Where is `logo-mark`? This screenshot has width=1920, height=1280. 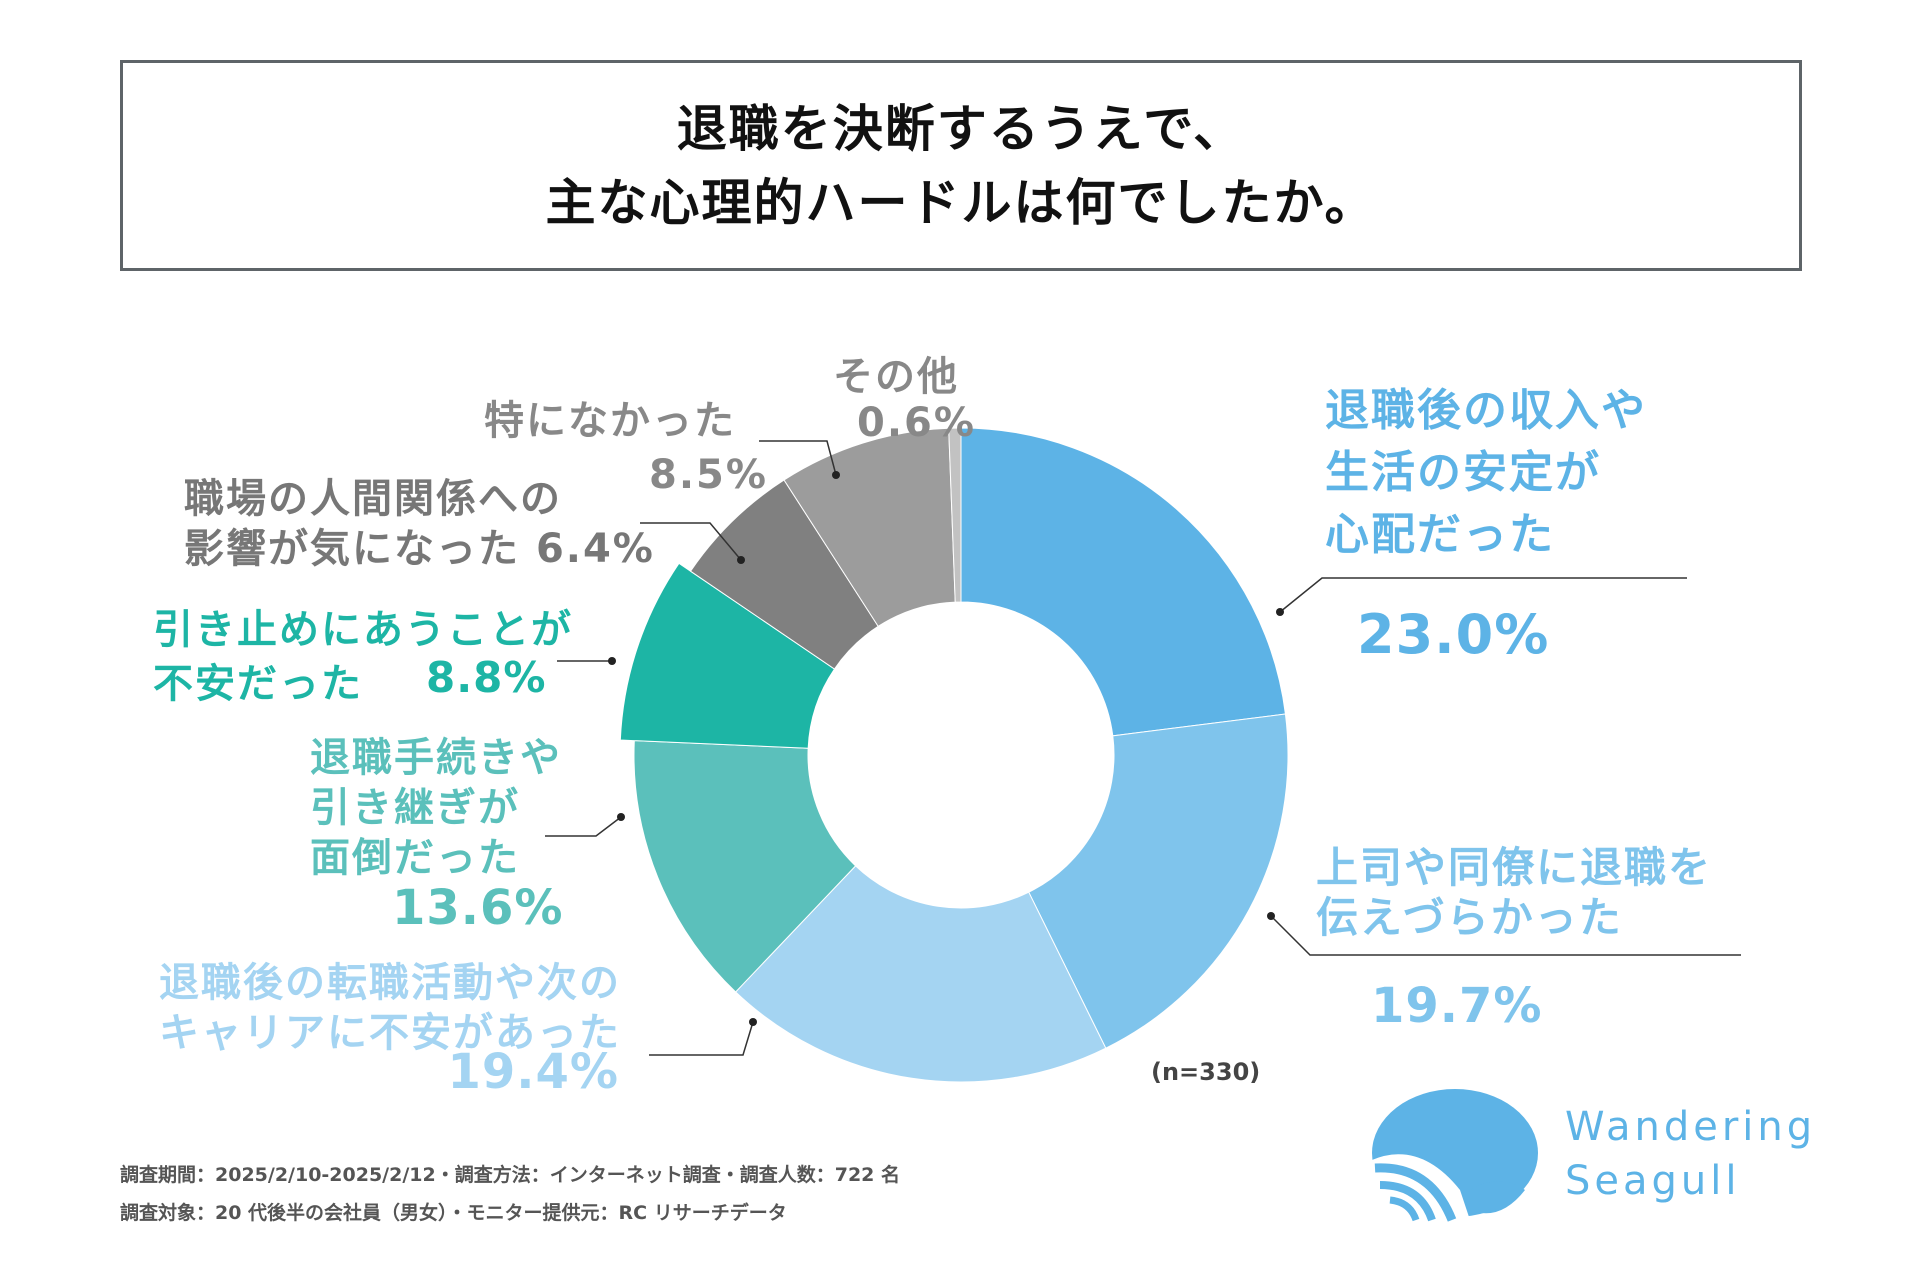 logo-mark is located at coordinates (1455, 1155).